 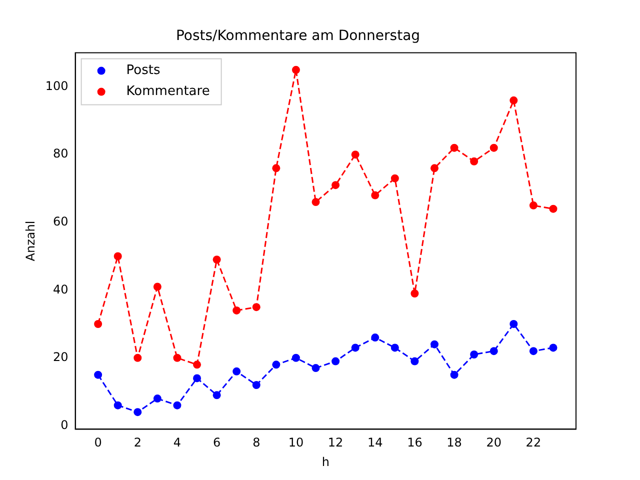 What do you see at coordinates (143, 70) in the screenshot?
I see `legend-label: Posts` at bounding box center [143, 70].